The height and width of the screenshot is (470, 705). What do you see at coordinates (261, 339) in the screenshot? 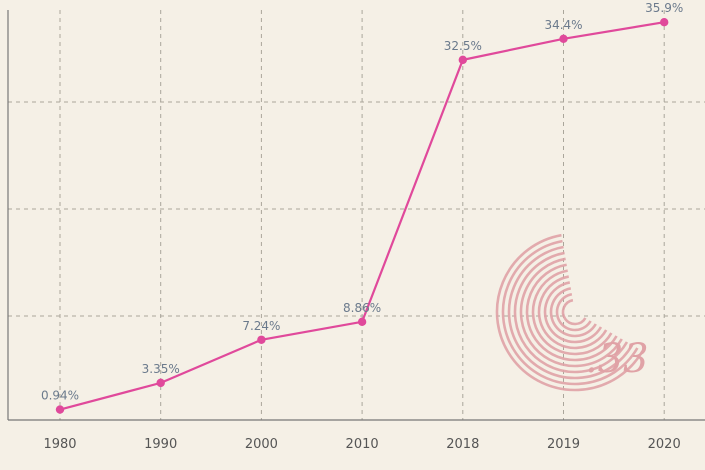
I see `data-point-2000` at bounding box center [261, 339].